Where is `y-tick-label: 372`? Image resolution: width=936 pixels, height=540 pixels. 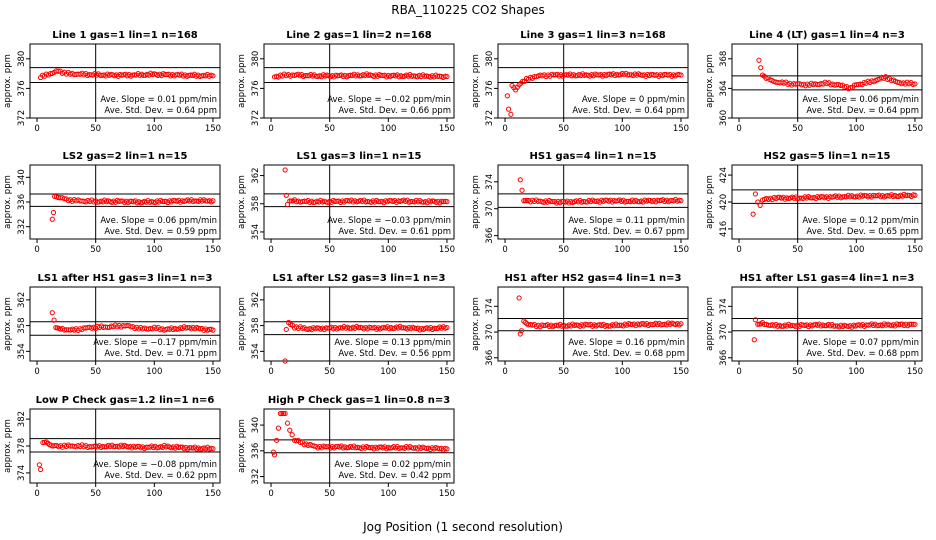 y-tick-label: 372 is located at coordinates (490, 118).